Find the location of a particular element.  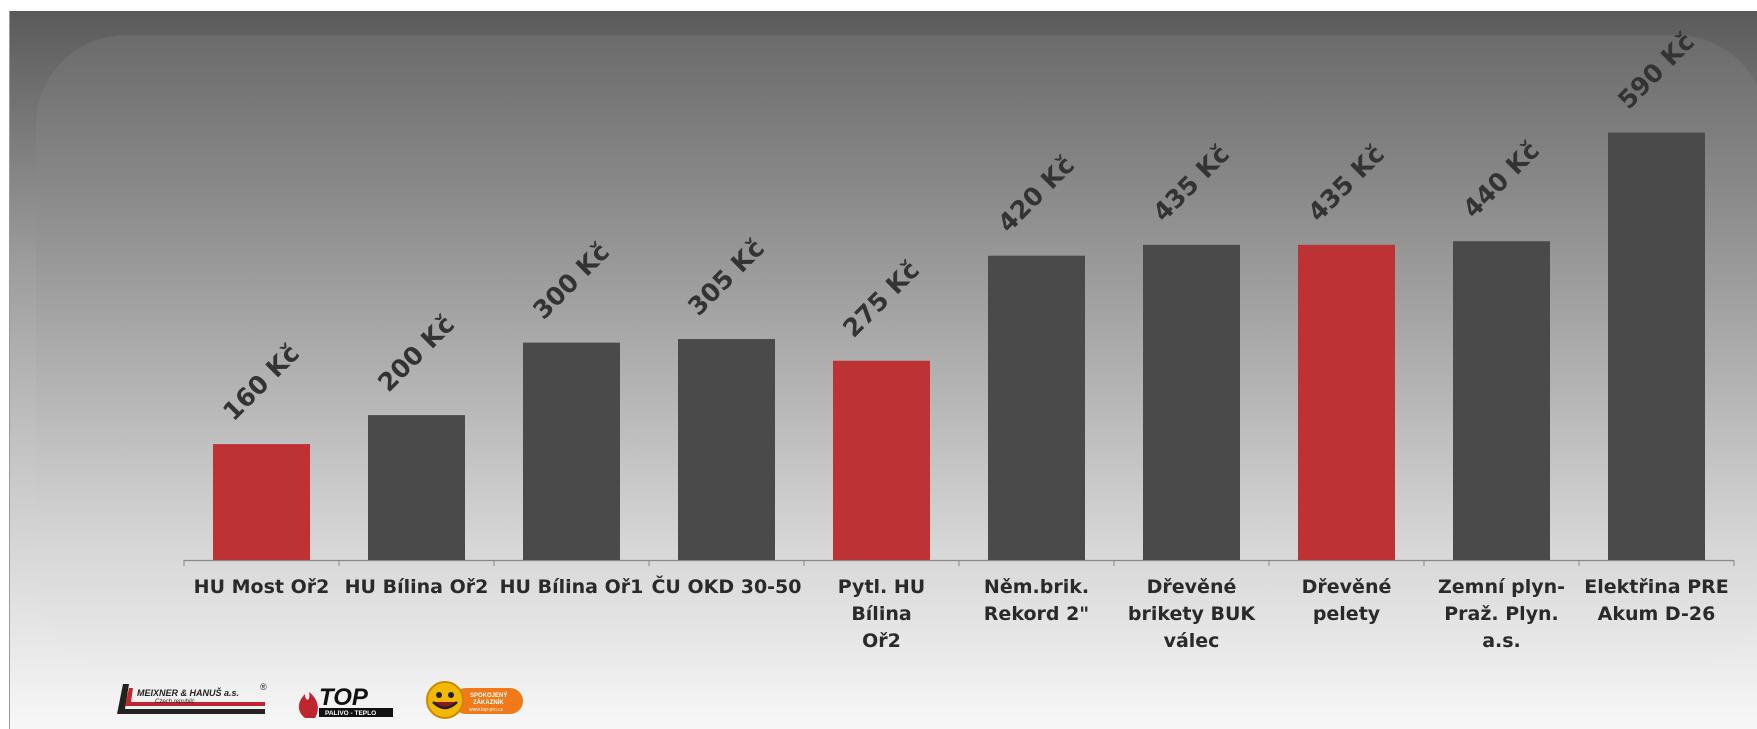

svg-text: www.top-pro.cz is located at coordinates (486, 710).